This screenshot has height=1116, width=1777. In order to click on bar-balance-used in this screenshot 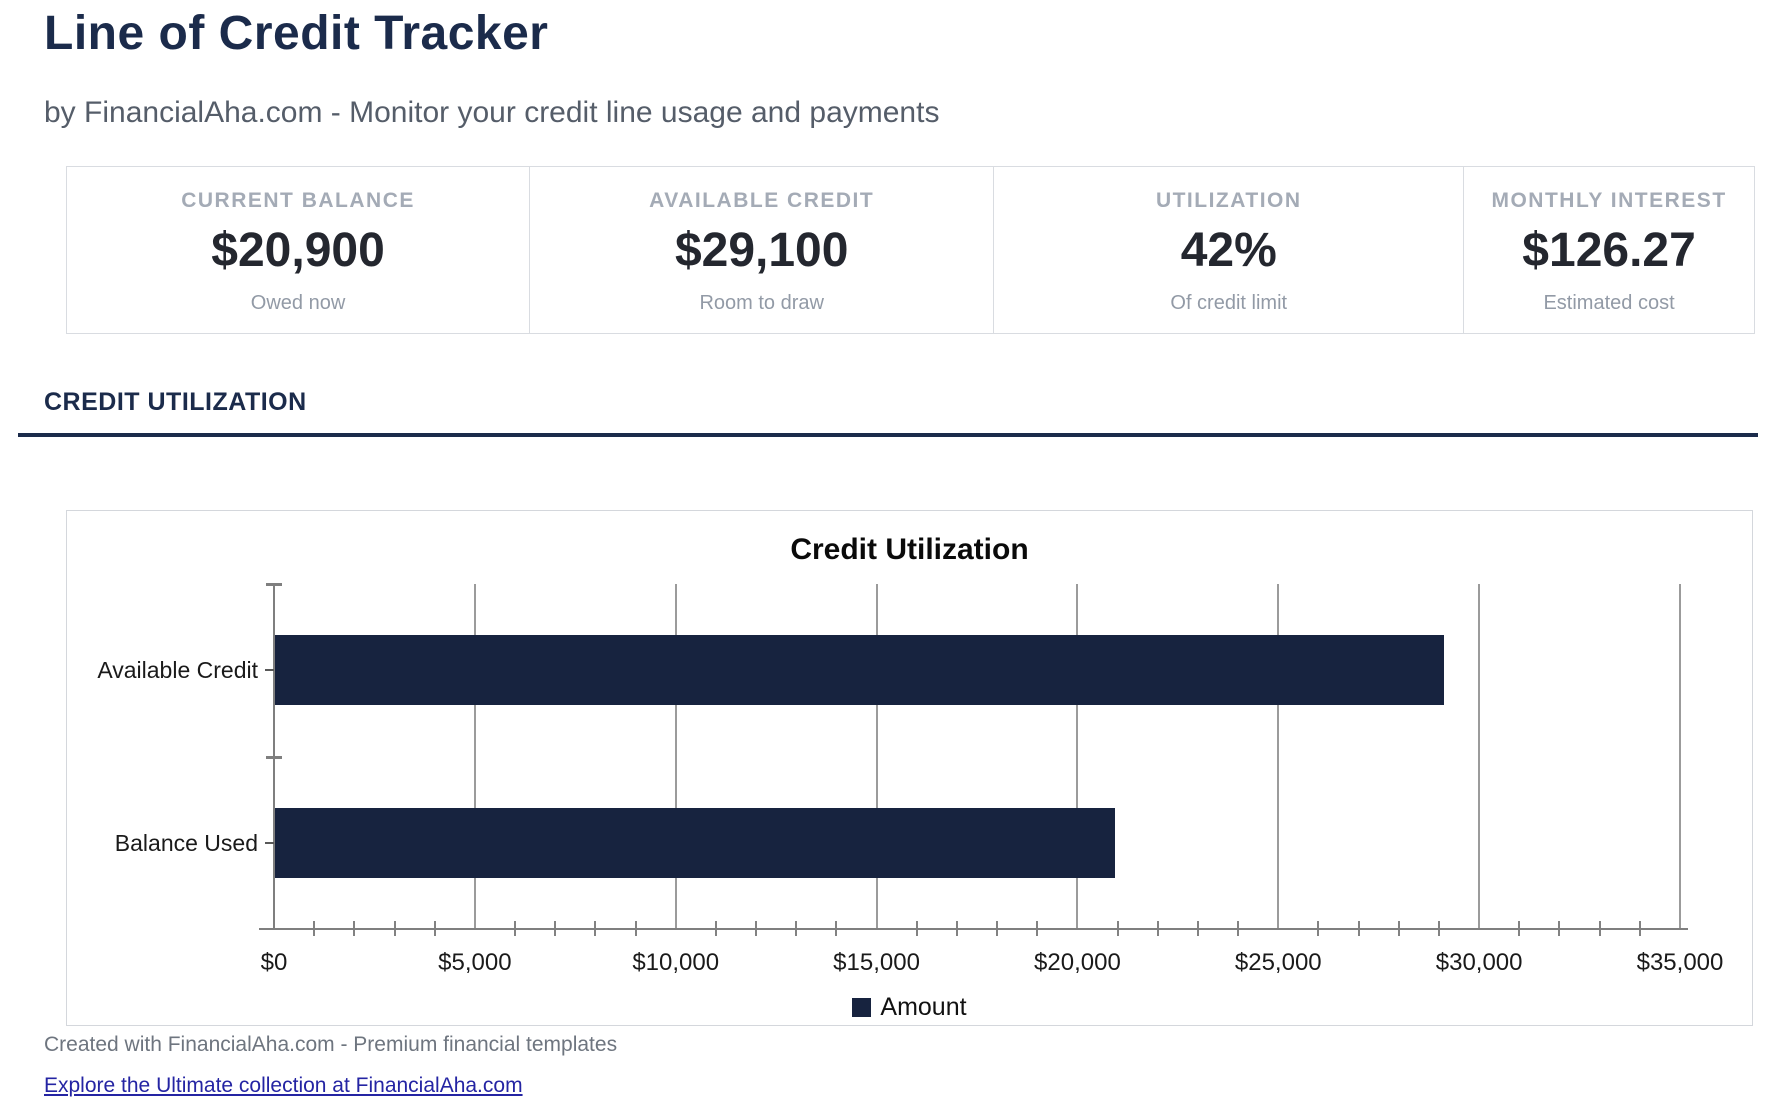, I will do `click(695, 842)`.